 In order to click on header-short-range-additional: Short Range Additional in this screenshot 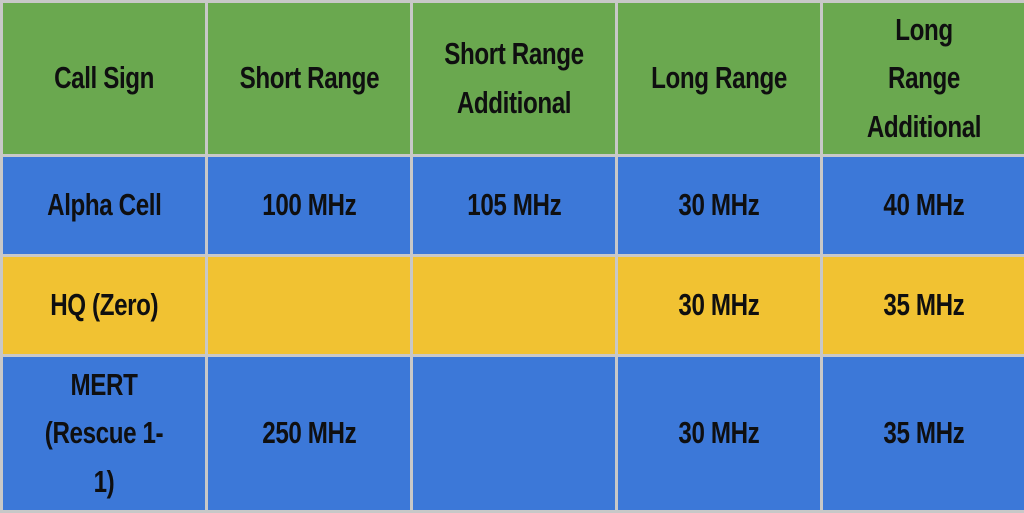, I will do `click(514, 79)`.